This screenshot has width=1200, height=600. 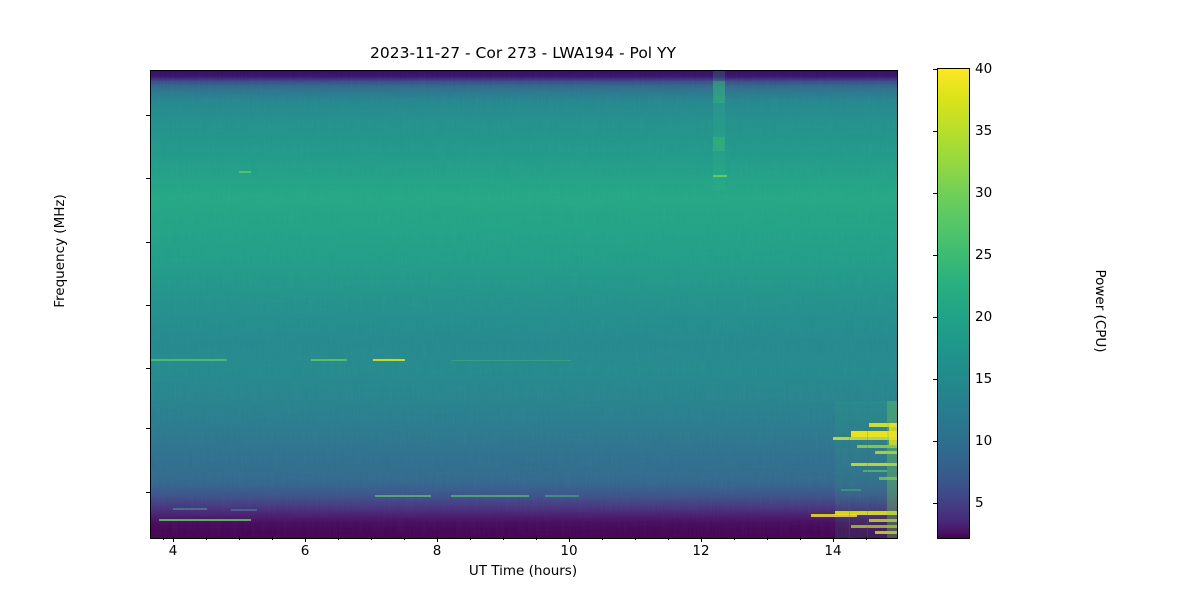 What do you see at coordinates (801, 538) in the screenshot?
I see `xtick-minor-13p5` at bounding box center [801, 538].